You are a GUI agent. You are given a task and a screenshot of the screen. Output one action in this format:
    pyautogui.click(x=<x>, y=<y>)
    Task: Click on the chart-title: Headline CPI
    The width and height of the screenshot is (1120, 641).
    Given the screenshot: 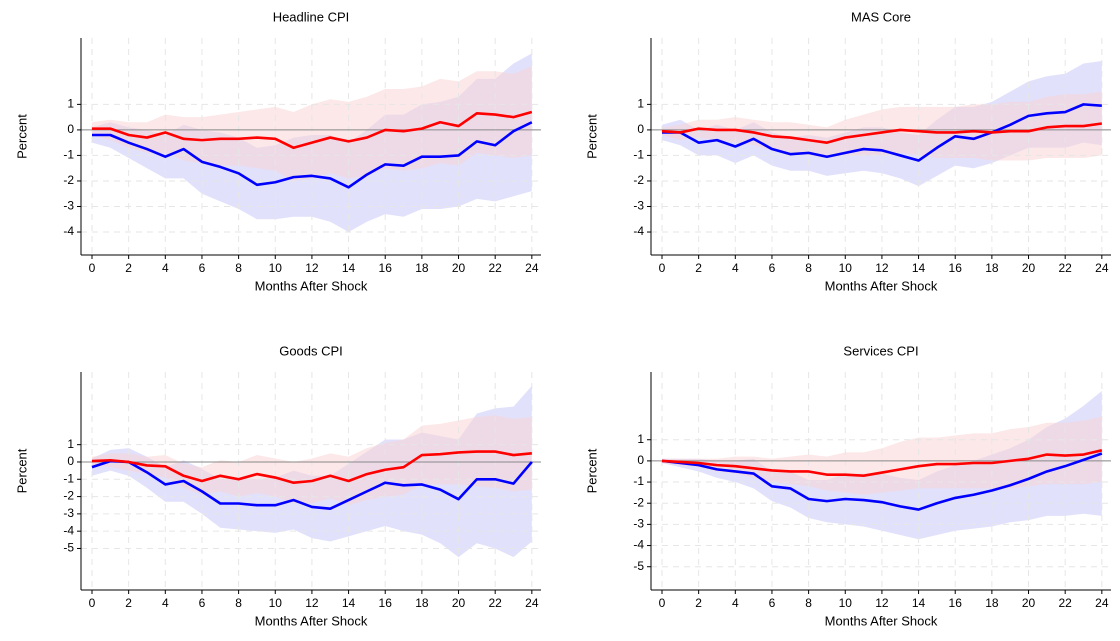 What is the action you would take?
    pyautogui.click(x=311, y=16)
    